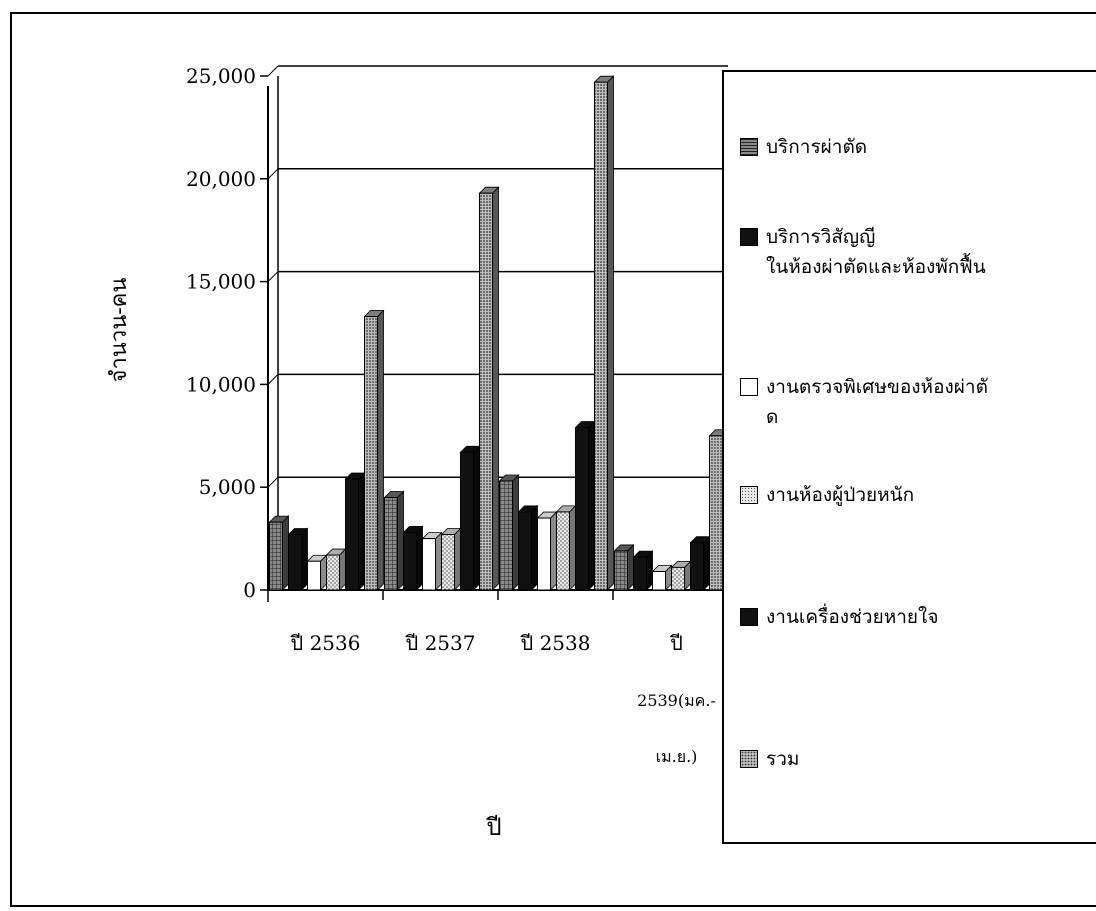 The height and width of the screenshot is (911, 1096). I want to click on legend-item: รวม, so click(769, 759).